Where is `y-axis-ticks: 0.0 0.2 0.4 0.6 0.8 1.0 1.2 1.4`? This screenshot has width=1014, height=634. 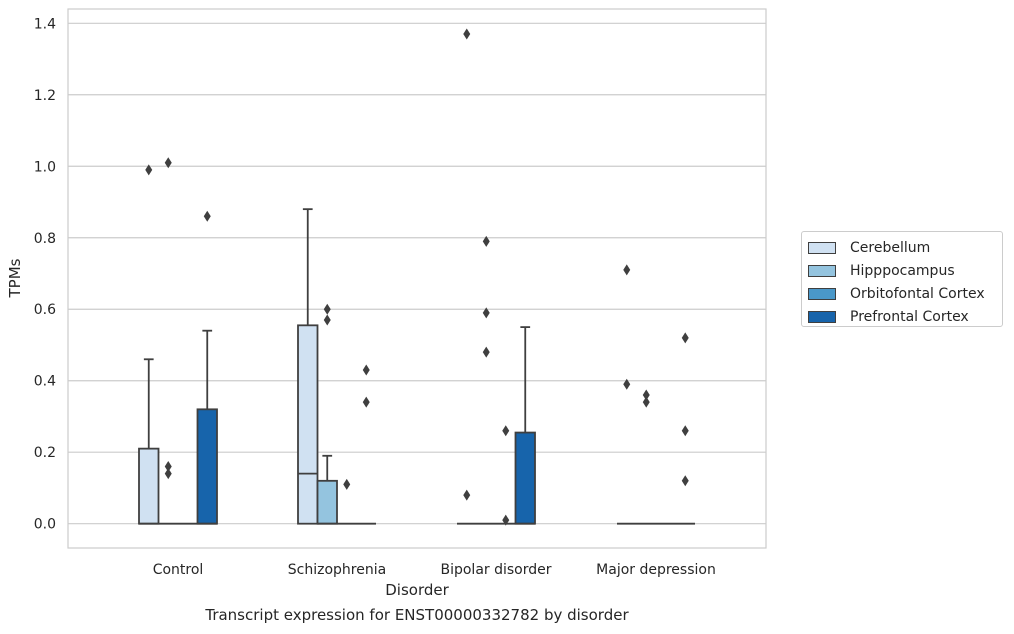
y-axis-ticks: 0.0 0.2 0.4 0.6 0.8 1.0 1.2 1.4 is located at coordinates (45, 274).